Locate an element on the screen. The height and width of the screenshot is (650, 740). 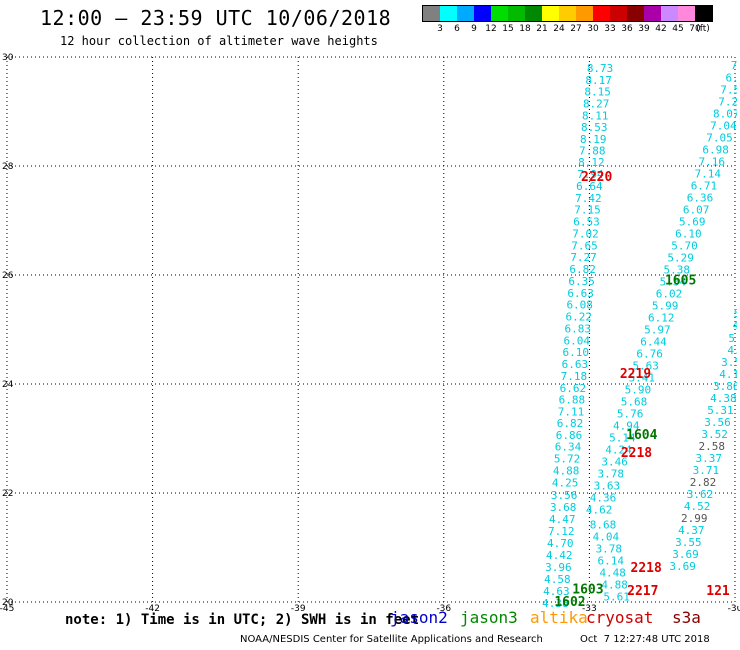
swh-value: 3.69 is located at coordinates (685, 554).